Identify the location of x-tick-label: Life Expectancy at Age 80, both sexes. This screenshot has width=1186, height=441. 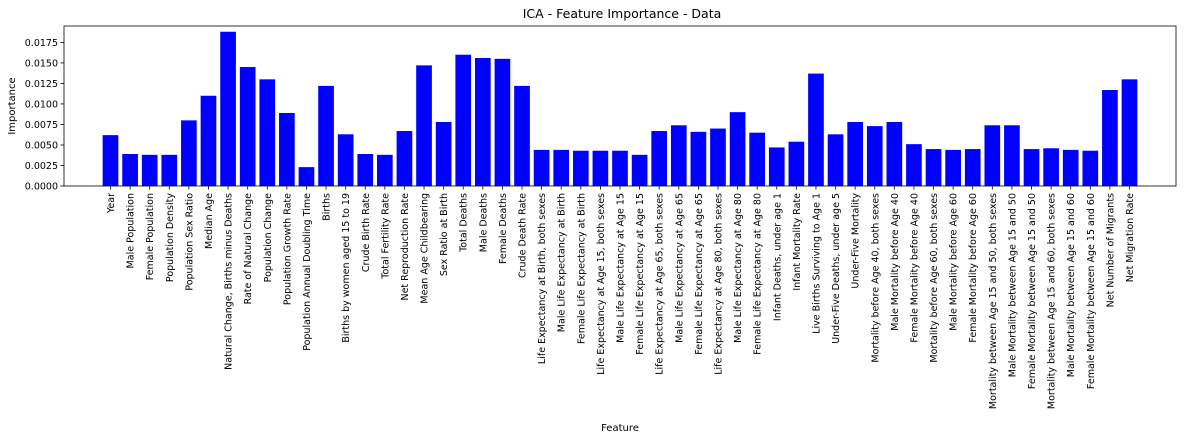
(718, 284).